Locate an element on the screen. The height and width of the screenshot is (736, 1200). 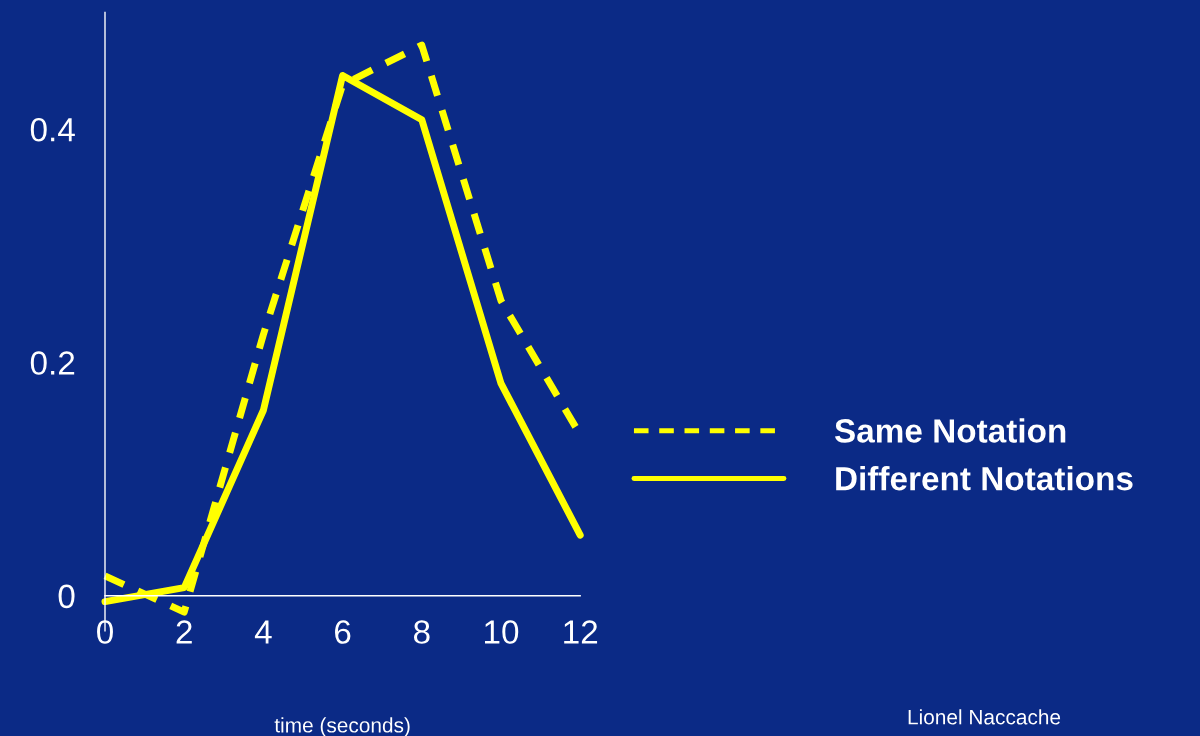
text: Lionel Naccache is located at coordinates (984, 717).